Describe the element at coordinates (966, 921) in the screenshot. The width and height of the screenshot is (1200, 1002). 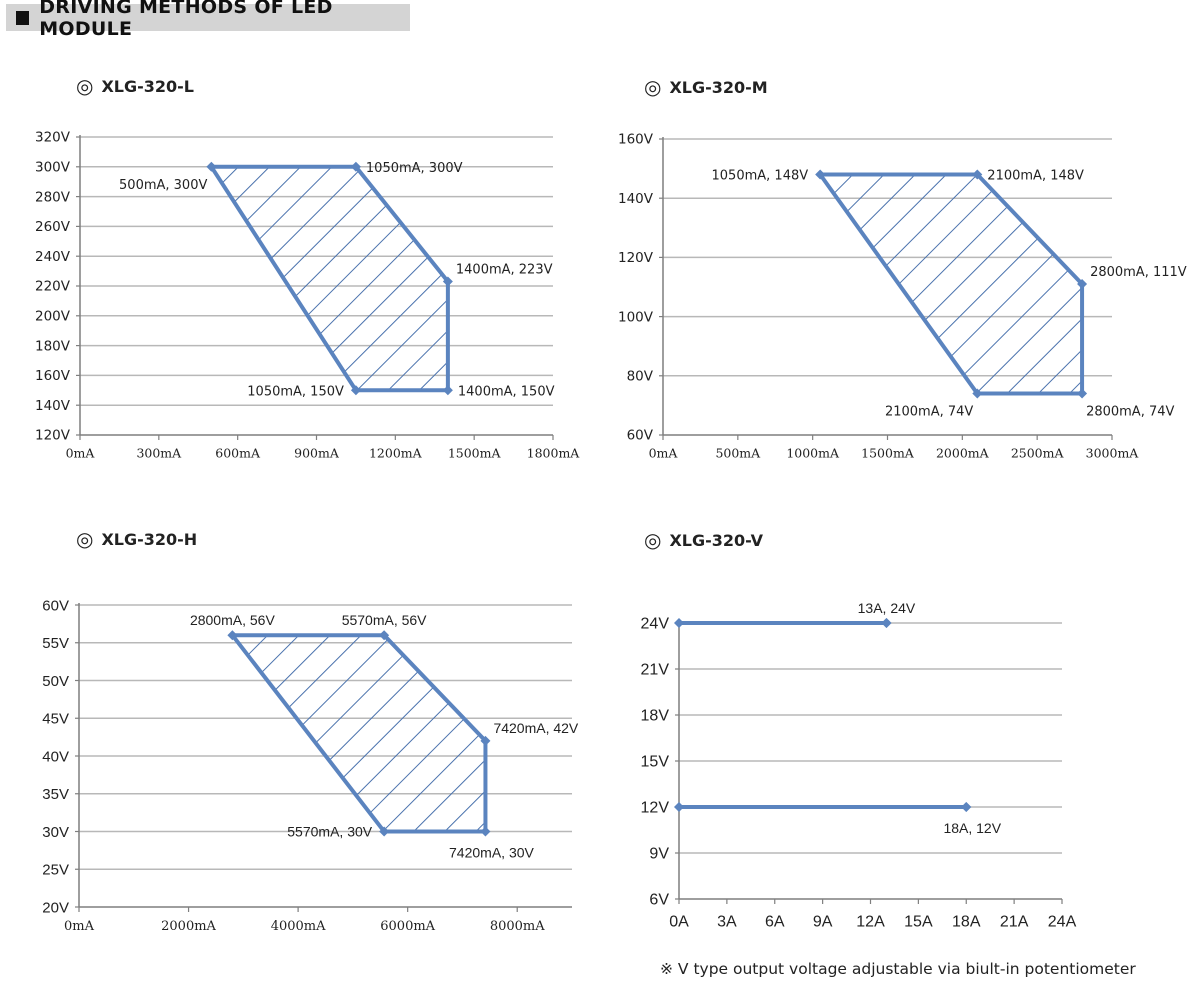
I see `x-tick-label: 18A` at that location.